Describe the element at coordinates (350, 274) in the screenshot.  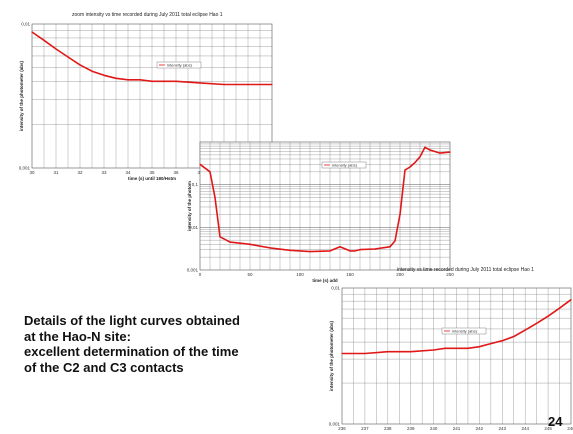
I see `x-tick-label: 150` at that location.